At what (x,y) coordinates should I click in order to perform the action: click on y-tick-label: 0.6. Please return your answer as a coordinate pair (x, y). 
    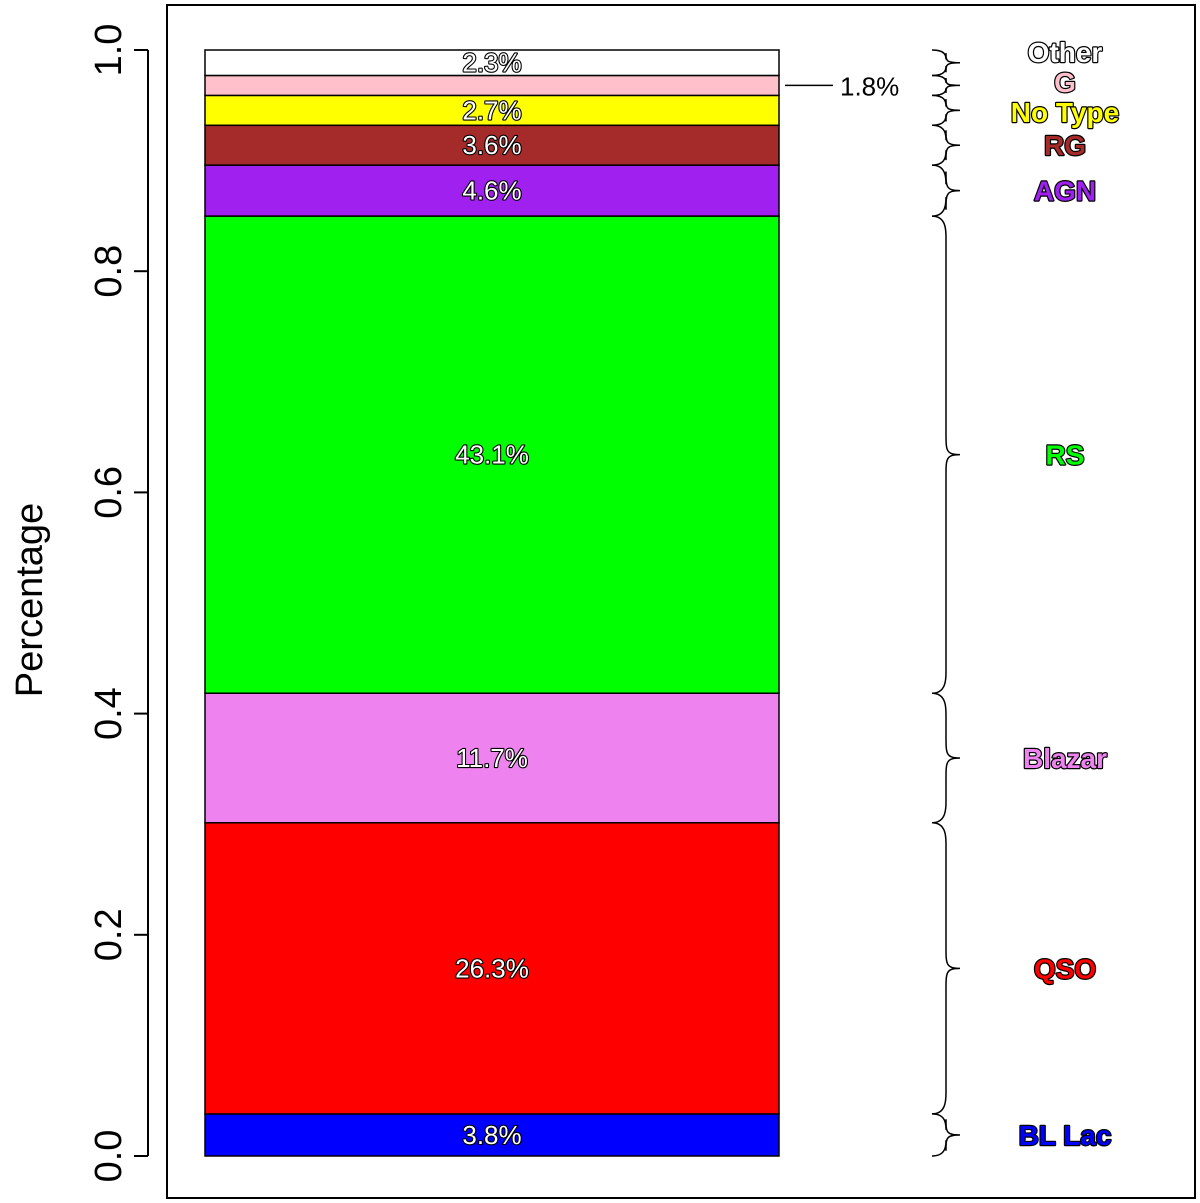
    Looking at the image, I should click on (109, 492).